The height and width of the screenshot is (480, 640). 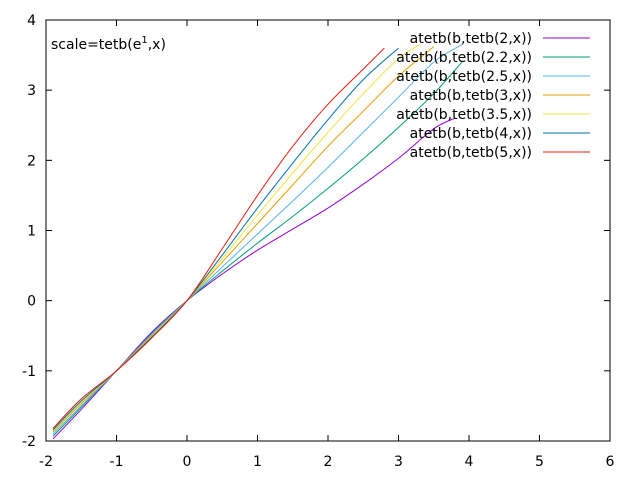 What do you see at coordinates (31, 232) in the screenshot?
I see `y-tick-label: 1` at bounding box center [31, 232].